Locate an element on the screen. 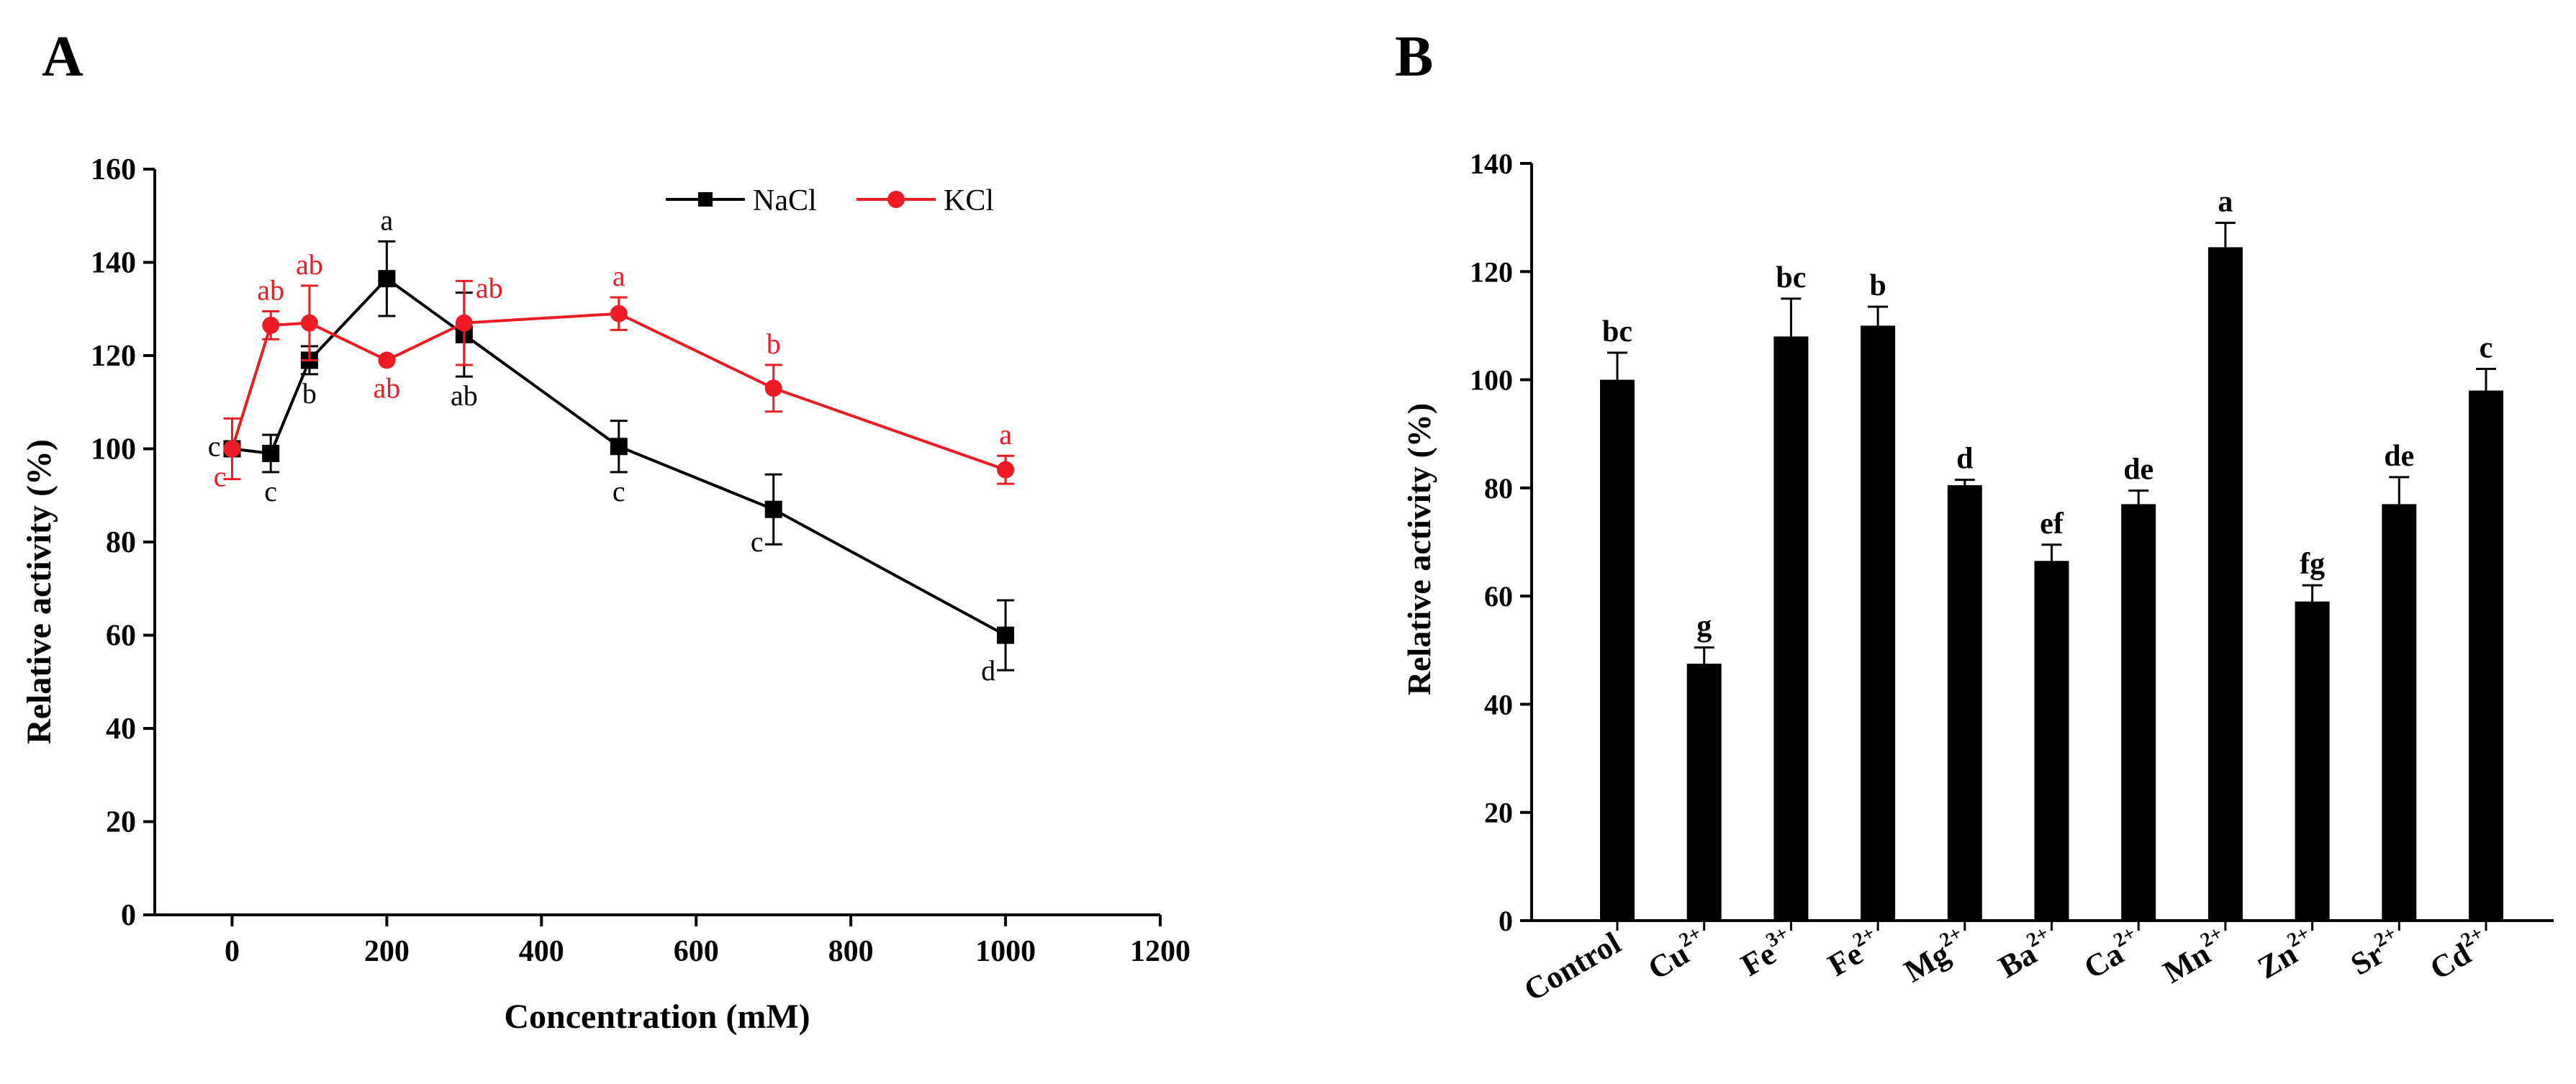 This screenshot has width=2576, height=1084. category-label: Ba2+ is located at coordinates (2026, 953).